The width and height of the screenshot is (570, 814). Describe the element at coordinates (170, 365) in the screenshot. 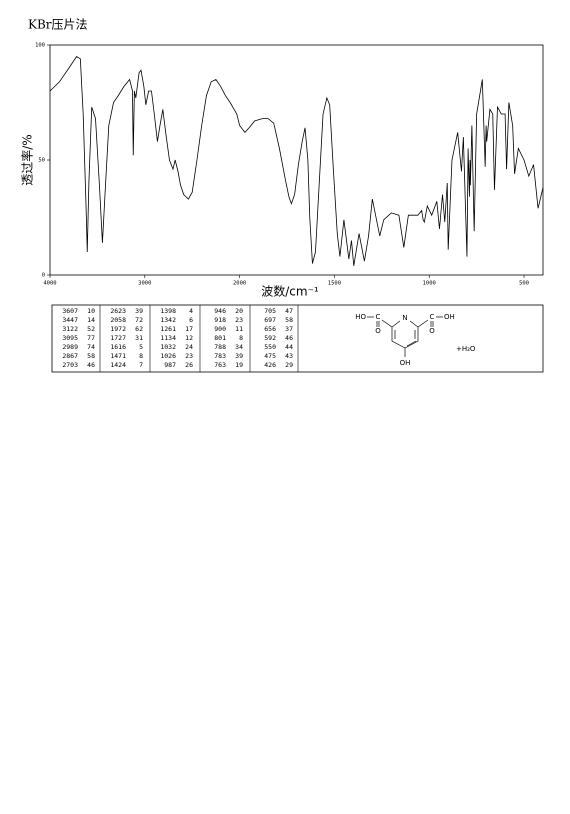

I see `peak-wavenumber: 987` at that location.